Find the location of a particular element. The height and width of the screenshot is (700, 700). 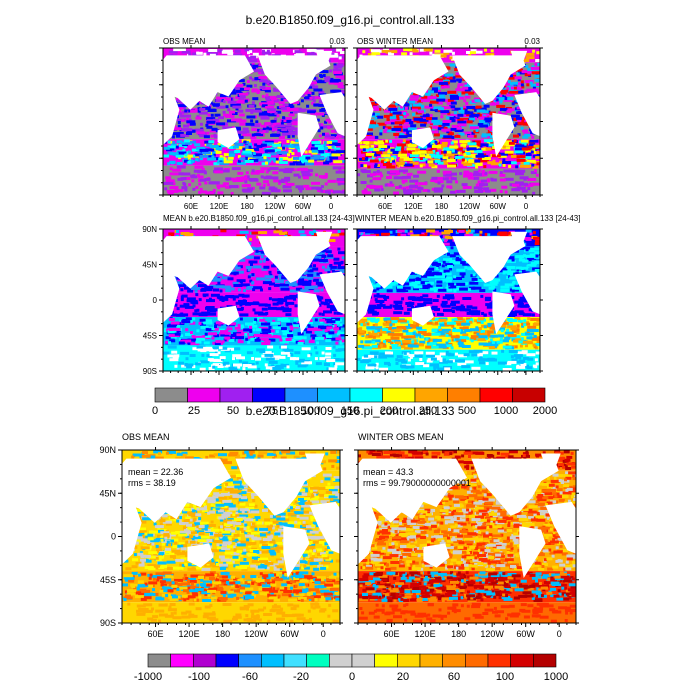

field-panel-diff-obs-mean is located at coordinates (231, 536).